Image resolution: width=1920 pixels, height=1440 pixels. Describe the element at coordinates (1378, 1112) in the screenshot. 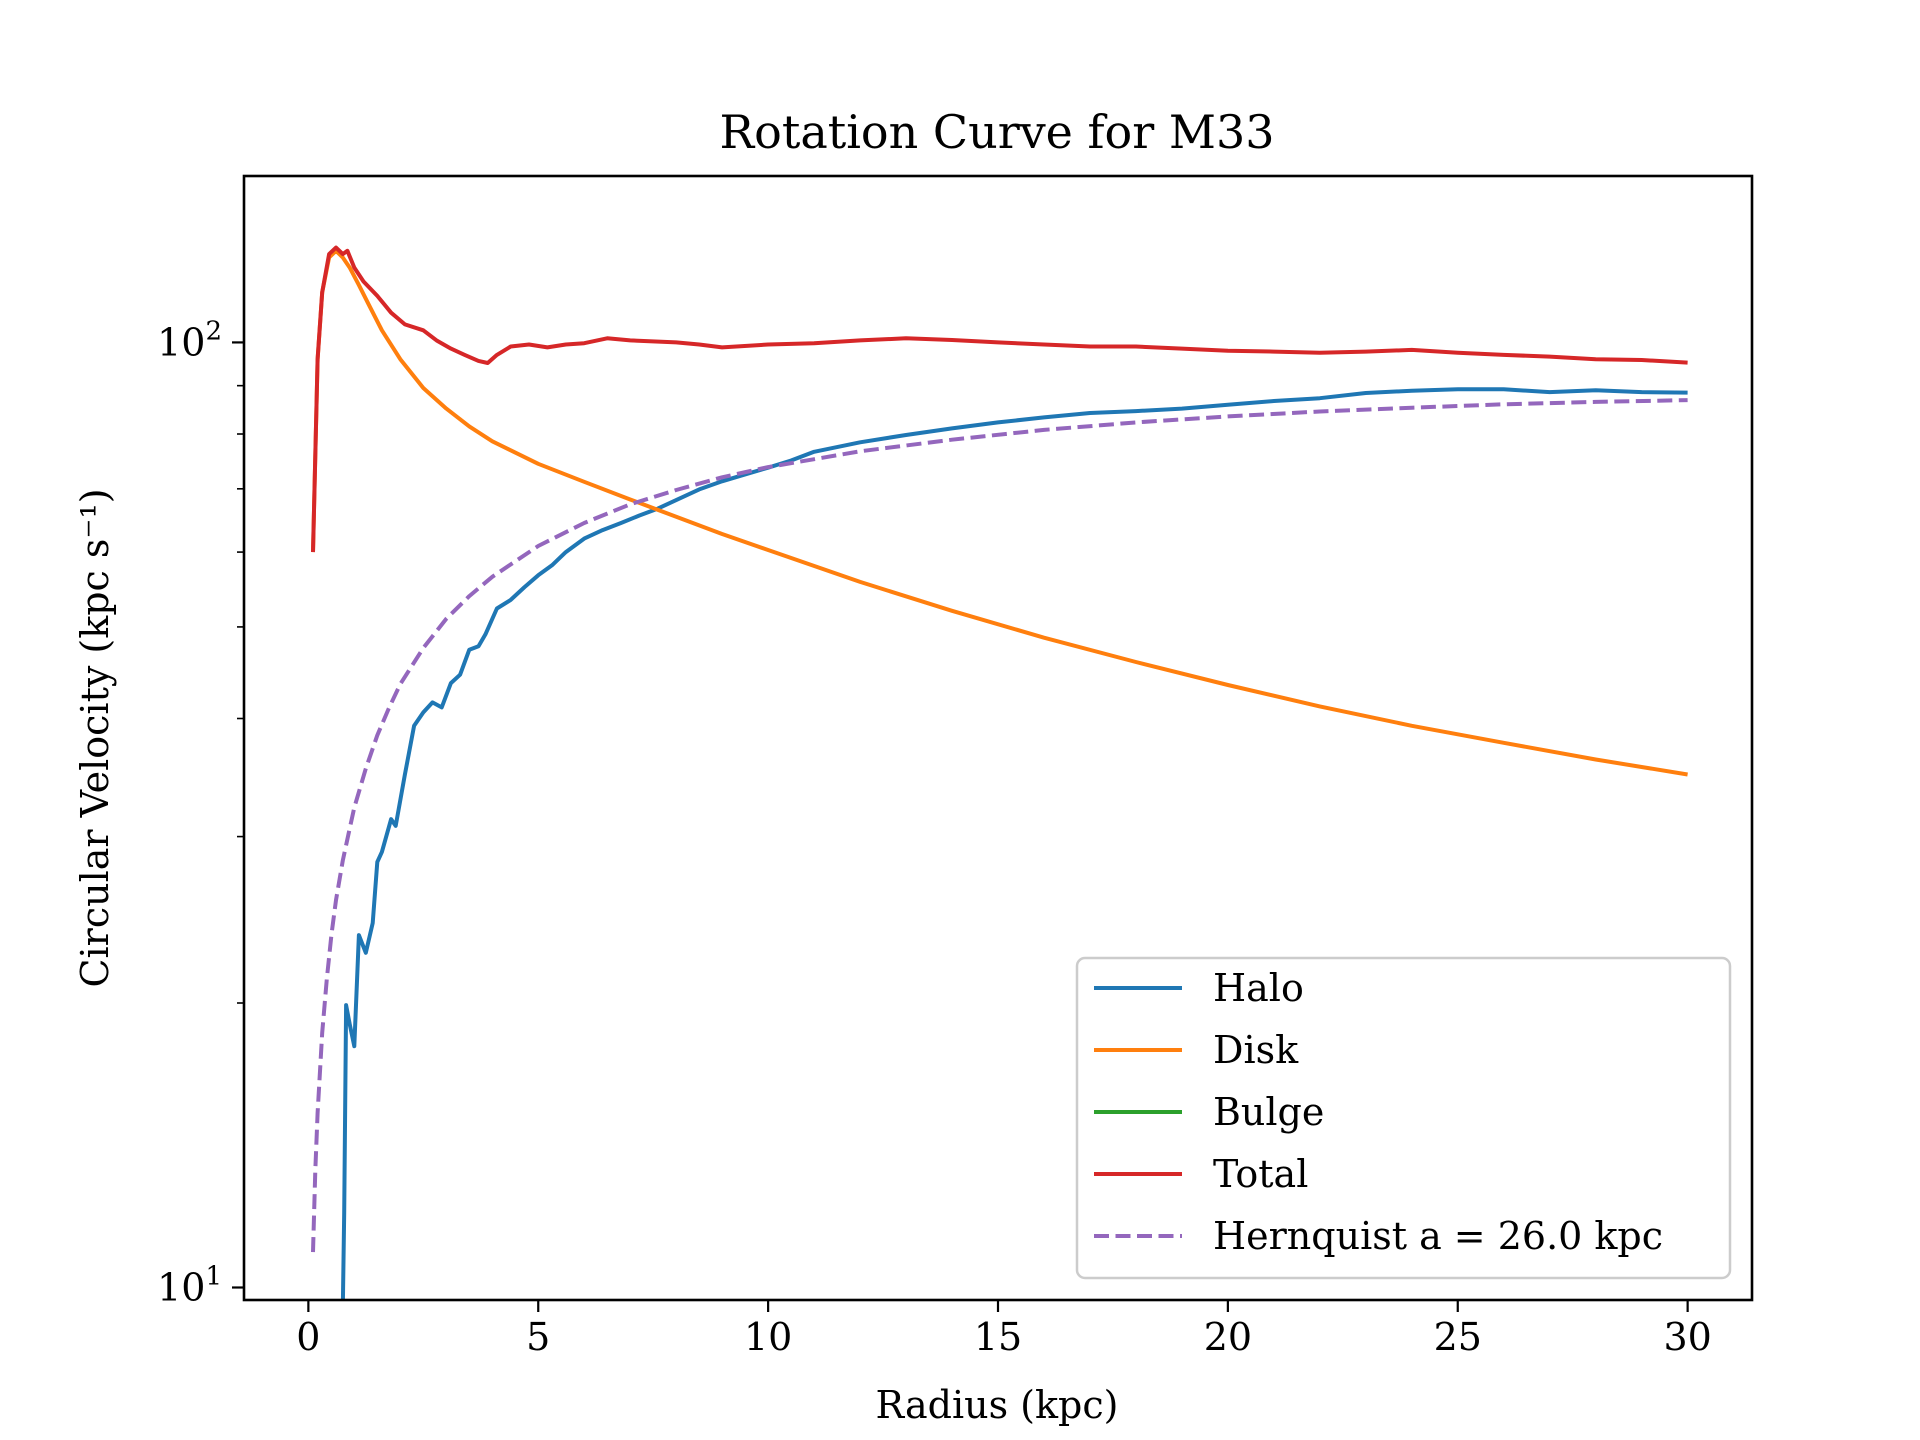

I see `legend-items: Halo Disk Bulge Total Hernquist a = 26.0 kpc` at that location.